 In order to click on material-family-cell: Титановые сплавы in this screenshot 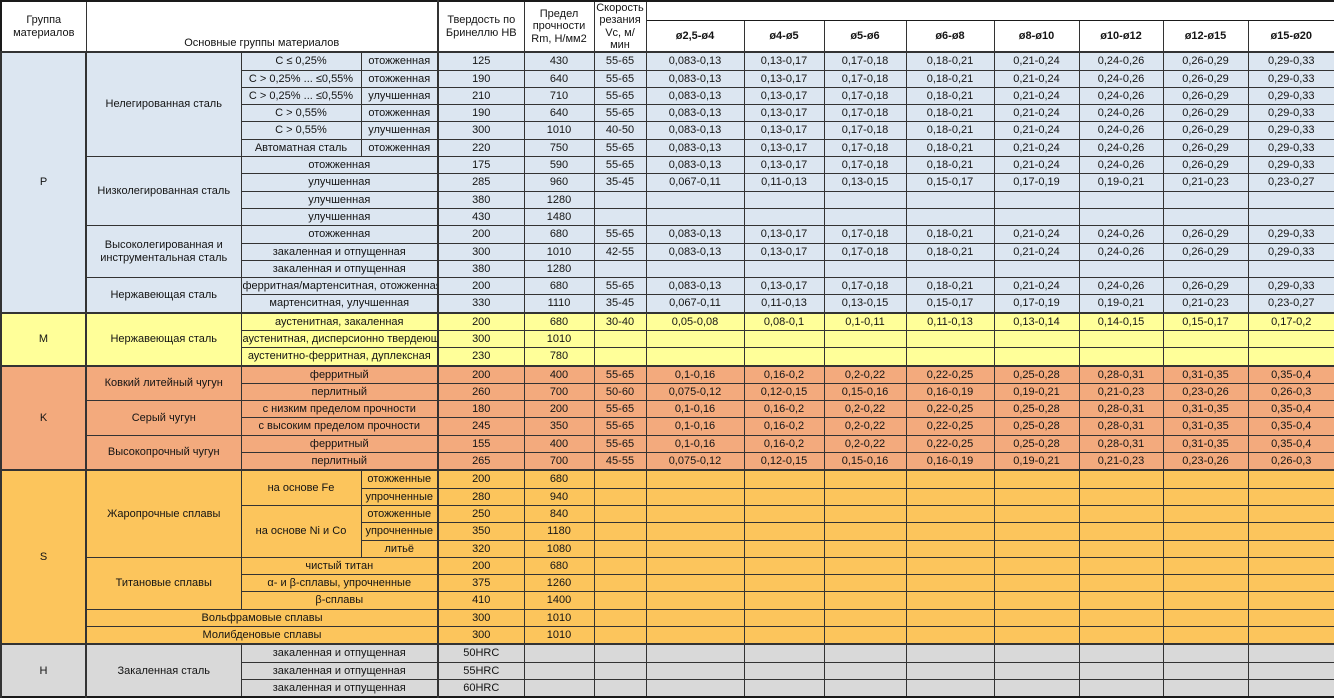, I will do `click(163, 583)`.